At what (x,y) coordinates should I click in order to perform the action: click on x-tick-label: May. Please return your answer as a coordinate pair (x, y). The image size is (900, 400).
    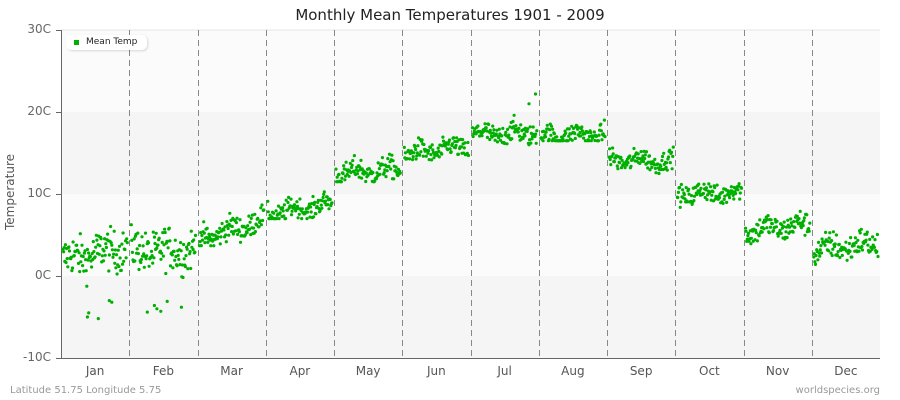
    Looking at the image, I should click on (368, 371).